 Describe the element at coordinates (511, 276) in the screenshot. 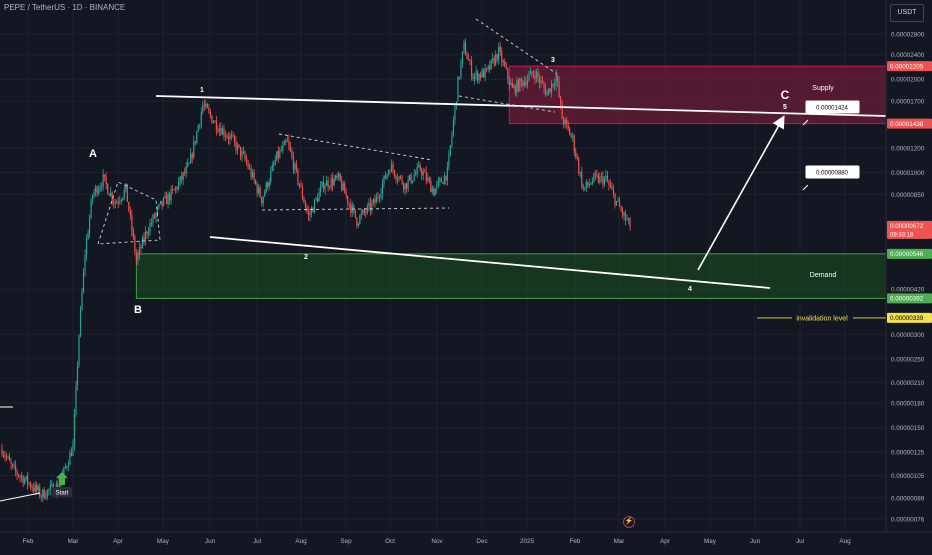

I see `demand-zone` at that location.